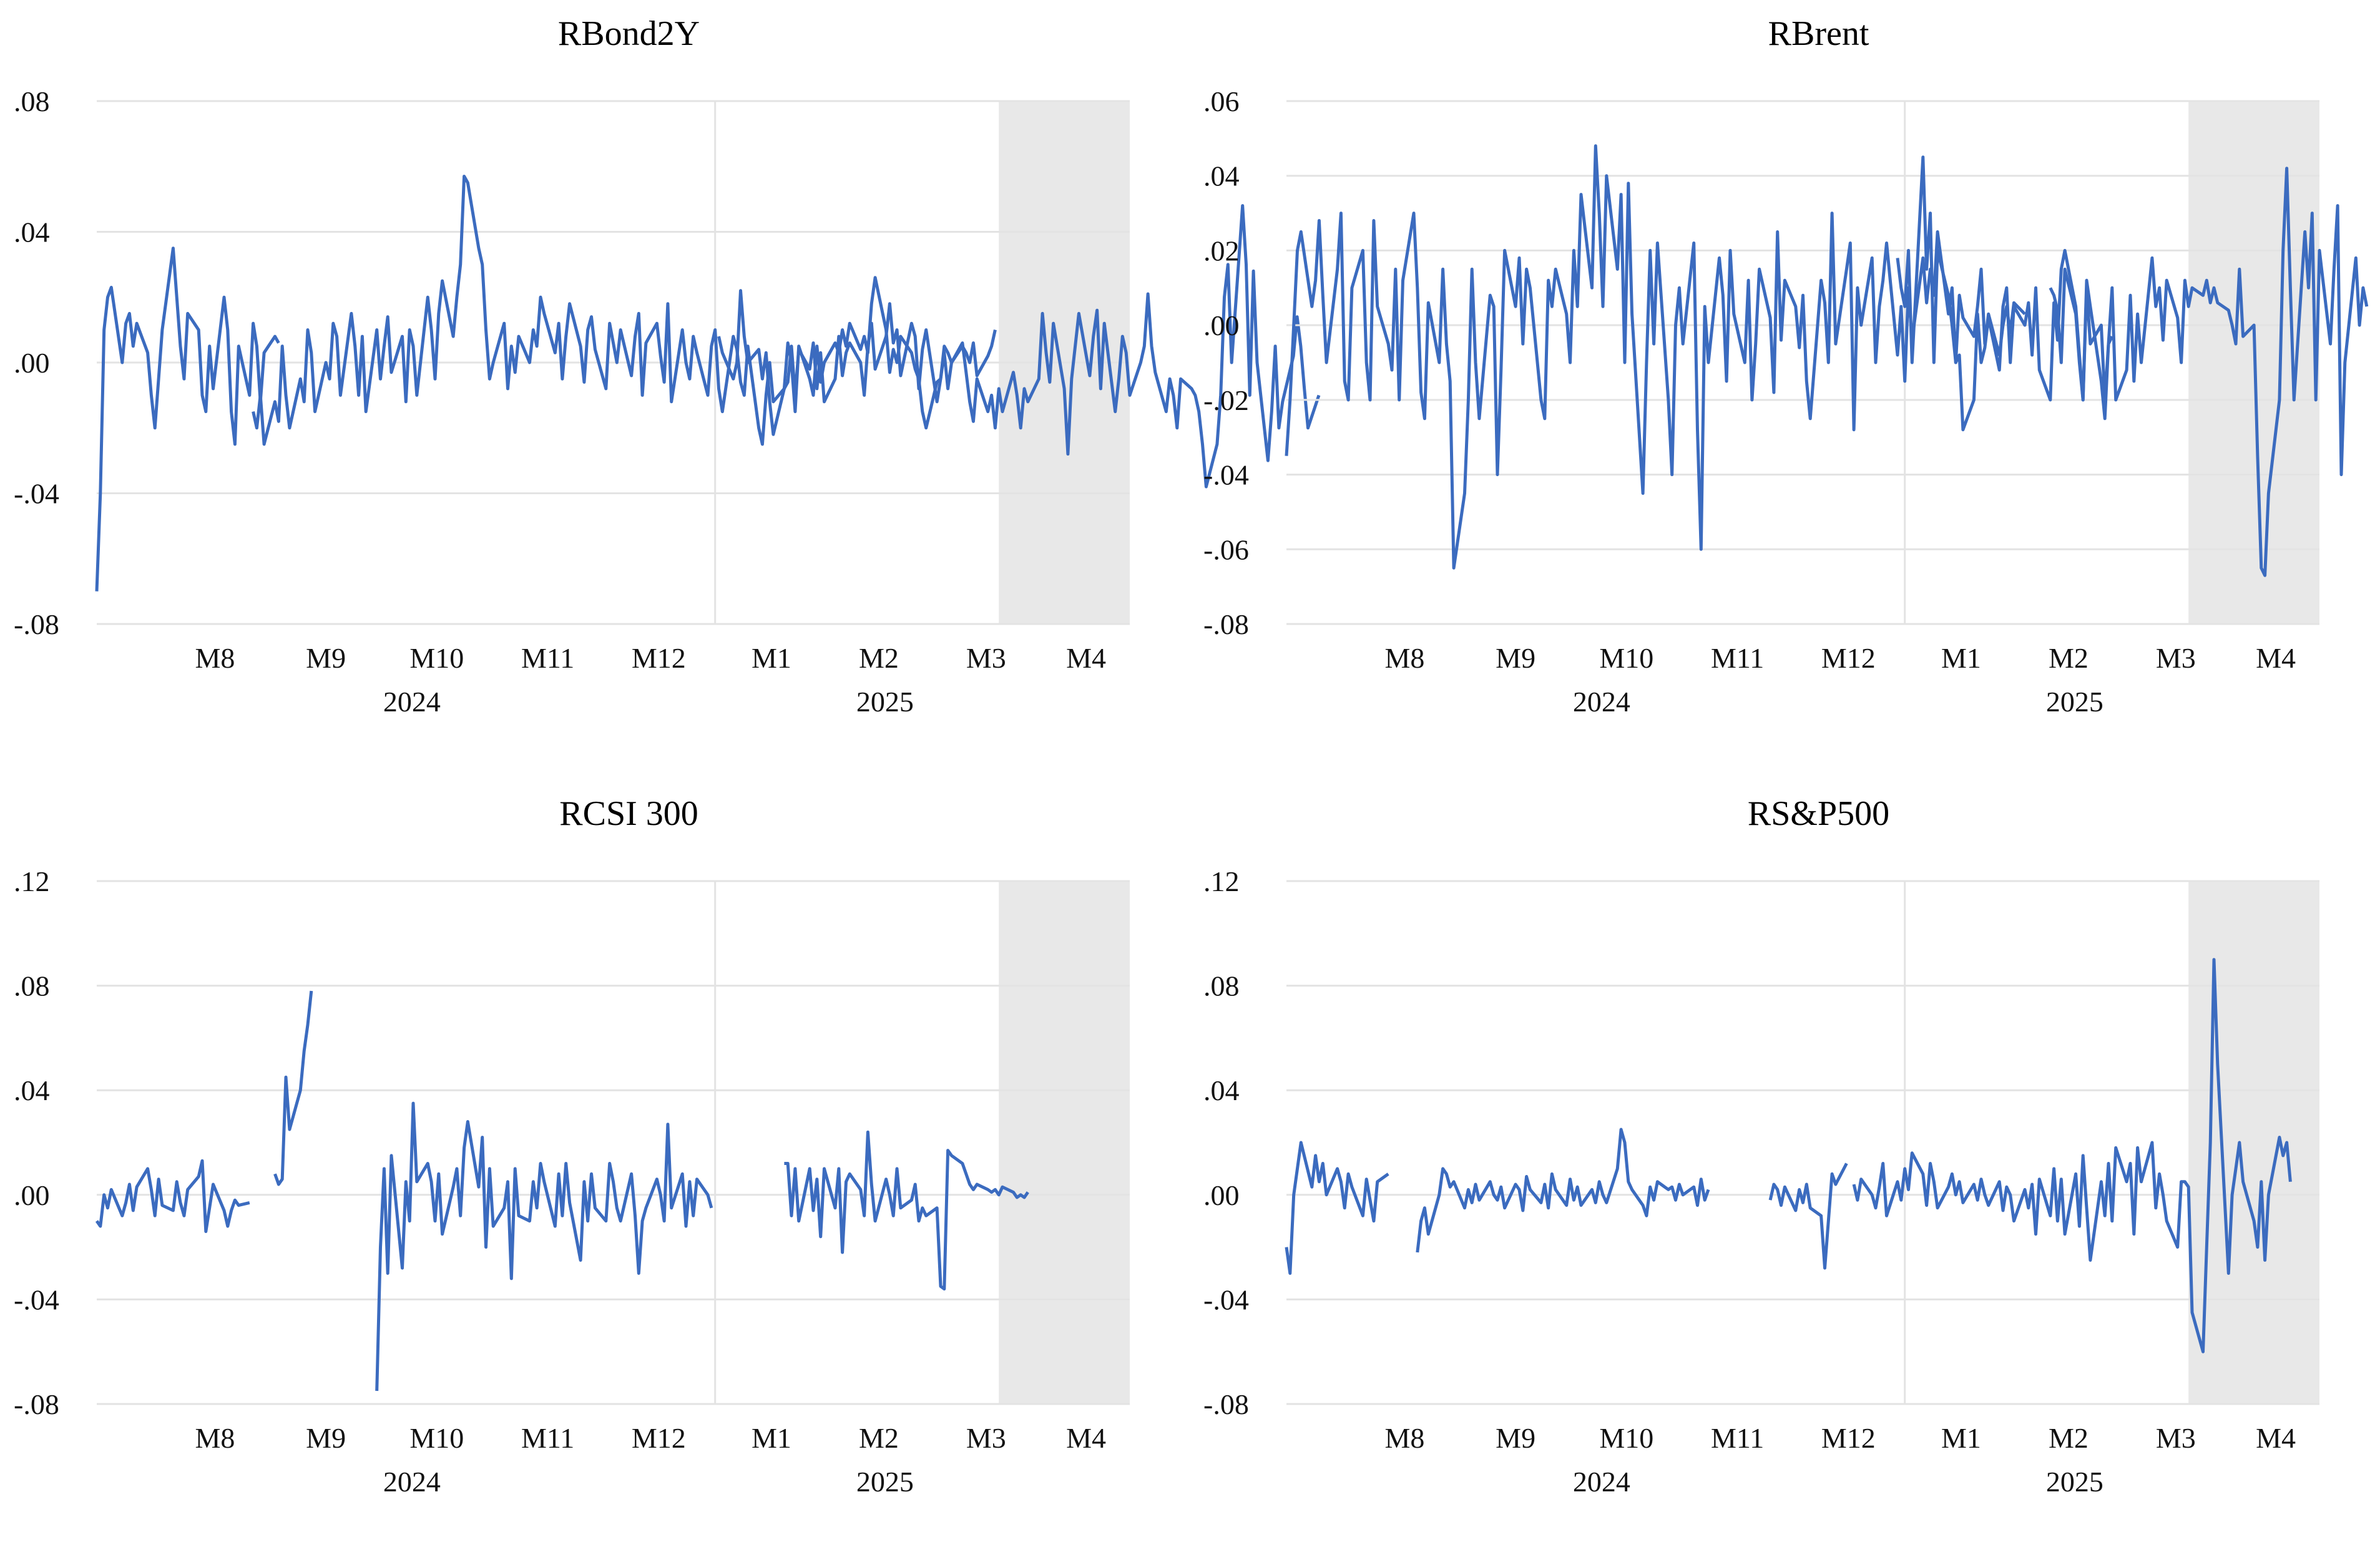  Describe the element at coordinates (1818, 33) in the screenshot. I see `chart-title: RBrent` at that location.